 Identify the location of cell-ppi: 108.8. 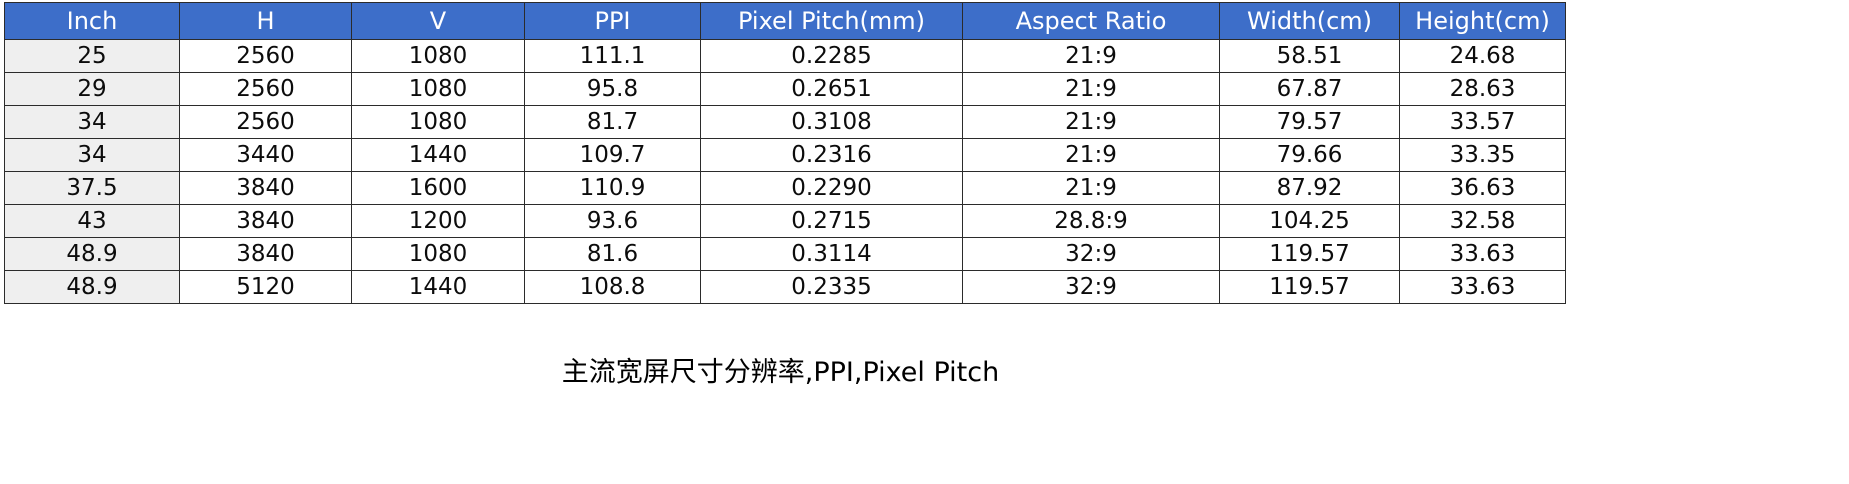
(612, 287).